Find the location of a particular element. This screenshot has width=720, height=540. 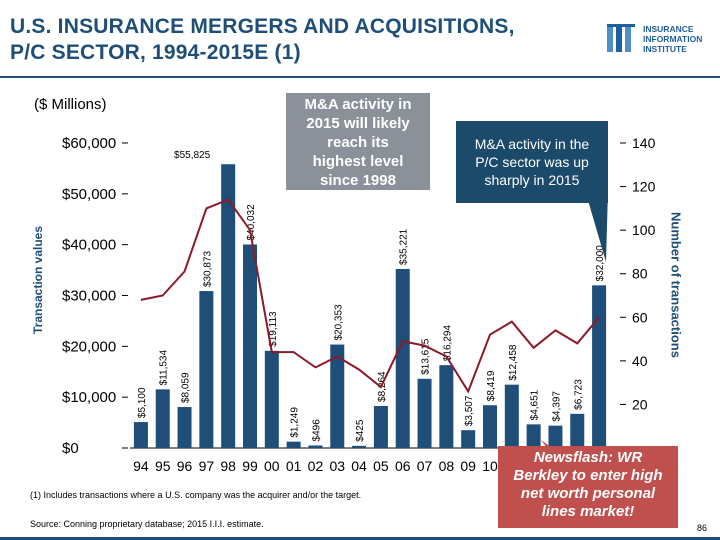

y2-tick-label: 100 is located at coordinates (644, 230).